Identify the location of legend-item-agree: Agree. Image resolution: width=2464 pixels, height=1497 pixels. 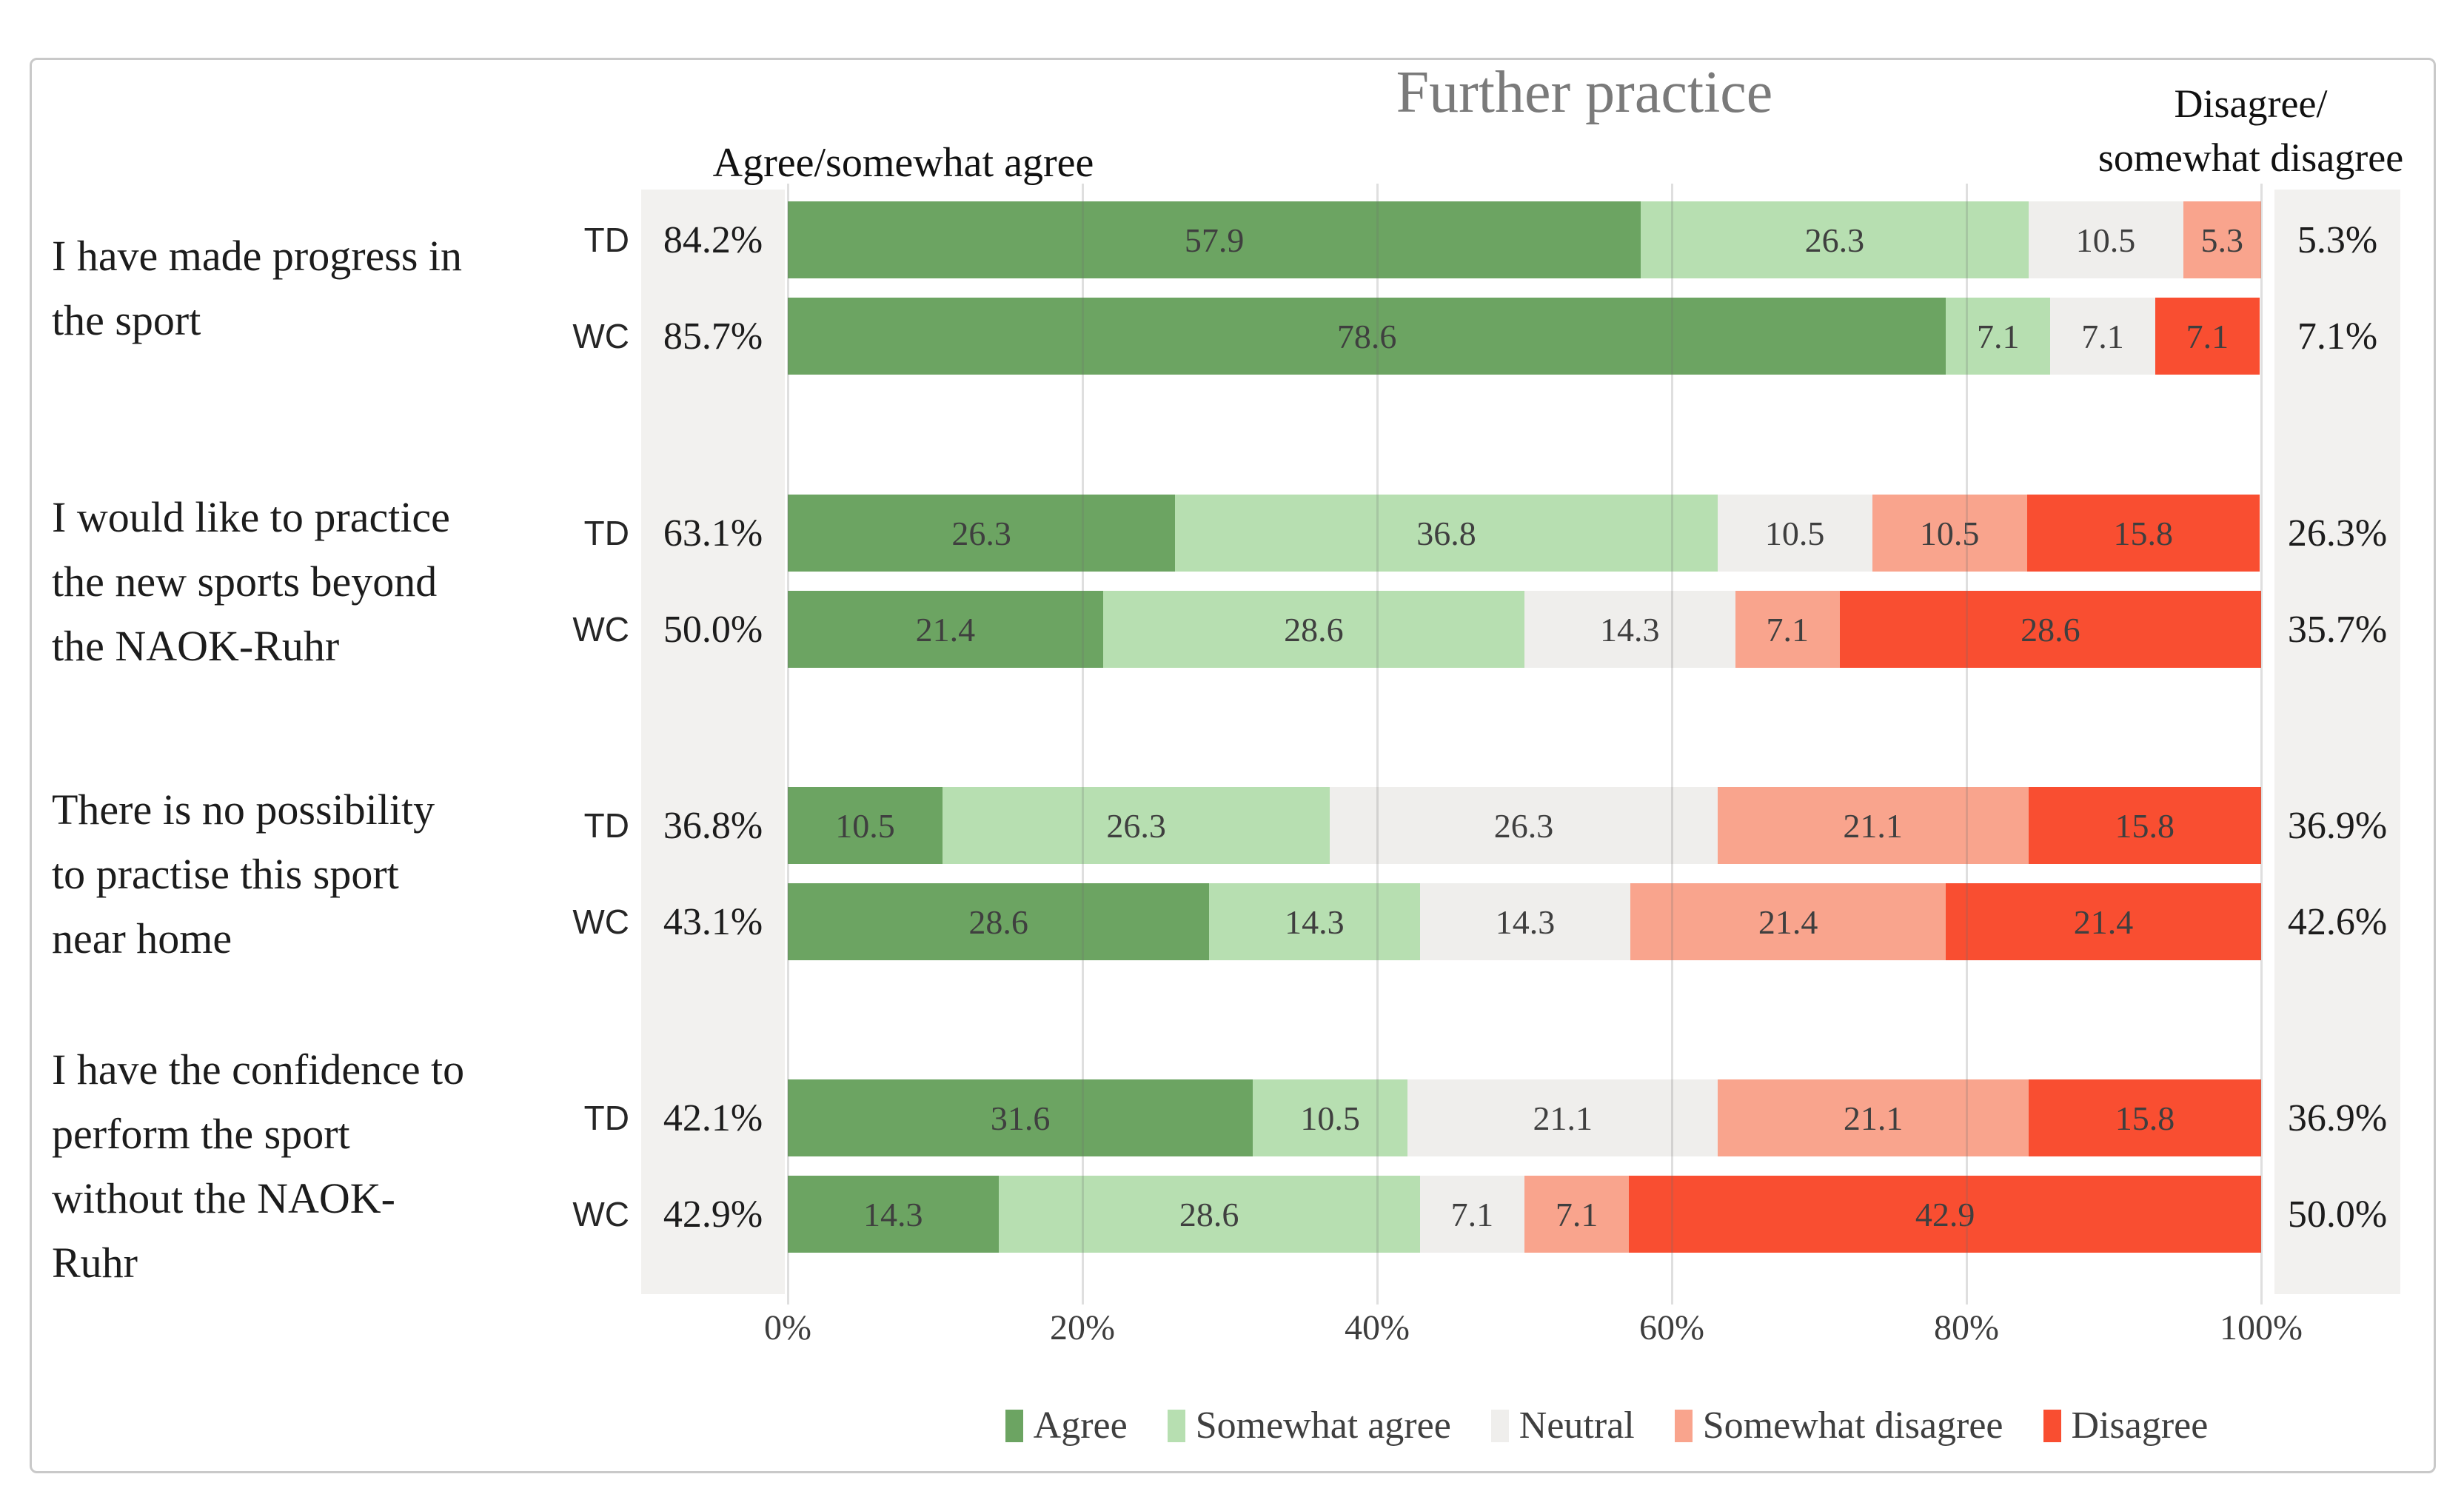
(1066, 1425).